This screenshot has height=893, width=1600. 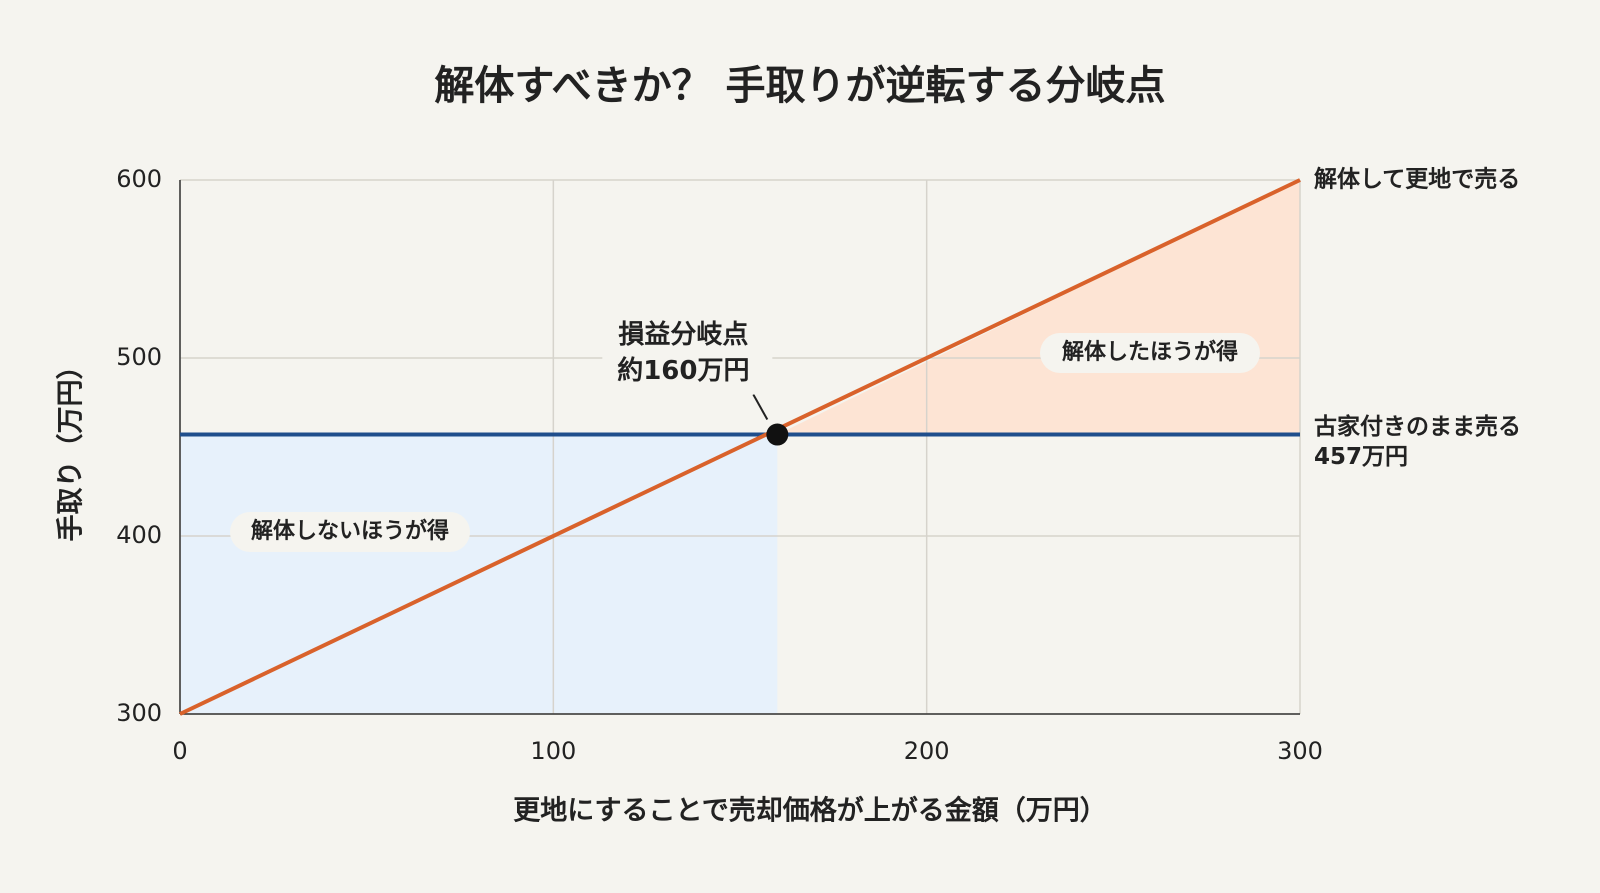 What do you see at coordinates (760, 407) in the screenshot?
I see `leader-line` at bounding box center [760, 407].